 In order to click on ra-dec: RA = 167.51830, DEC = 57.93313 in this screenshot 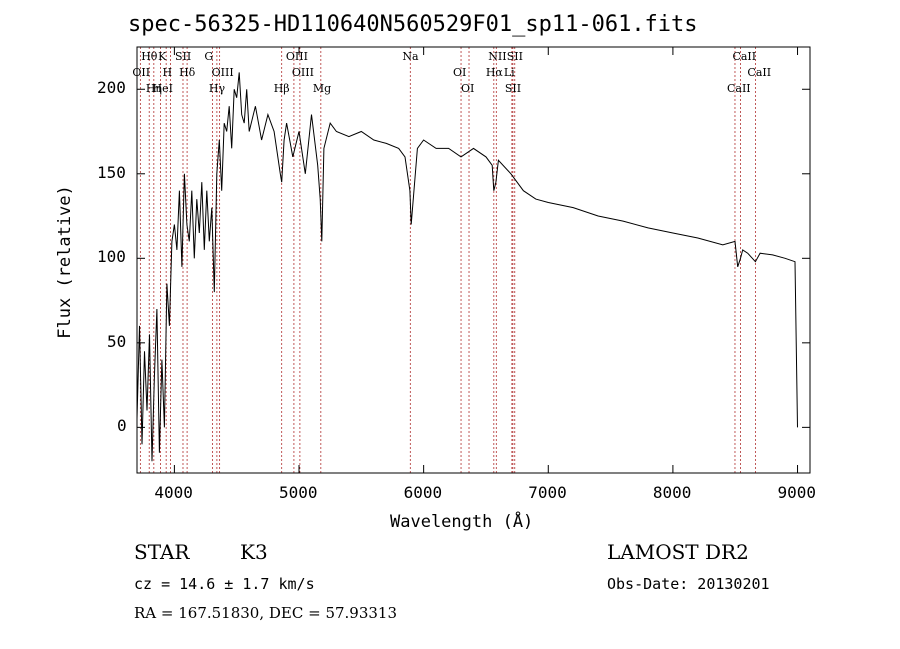, I will do `click(266, 613)`.